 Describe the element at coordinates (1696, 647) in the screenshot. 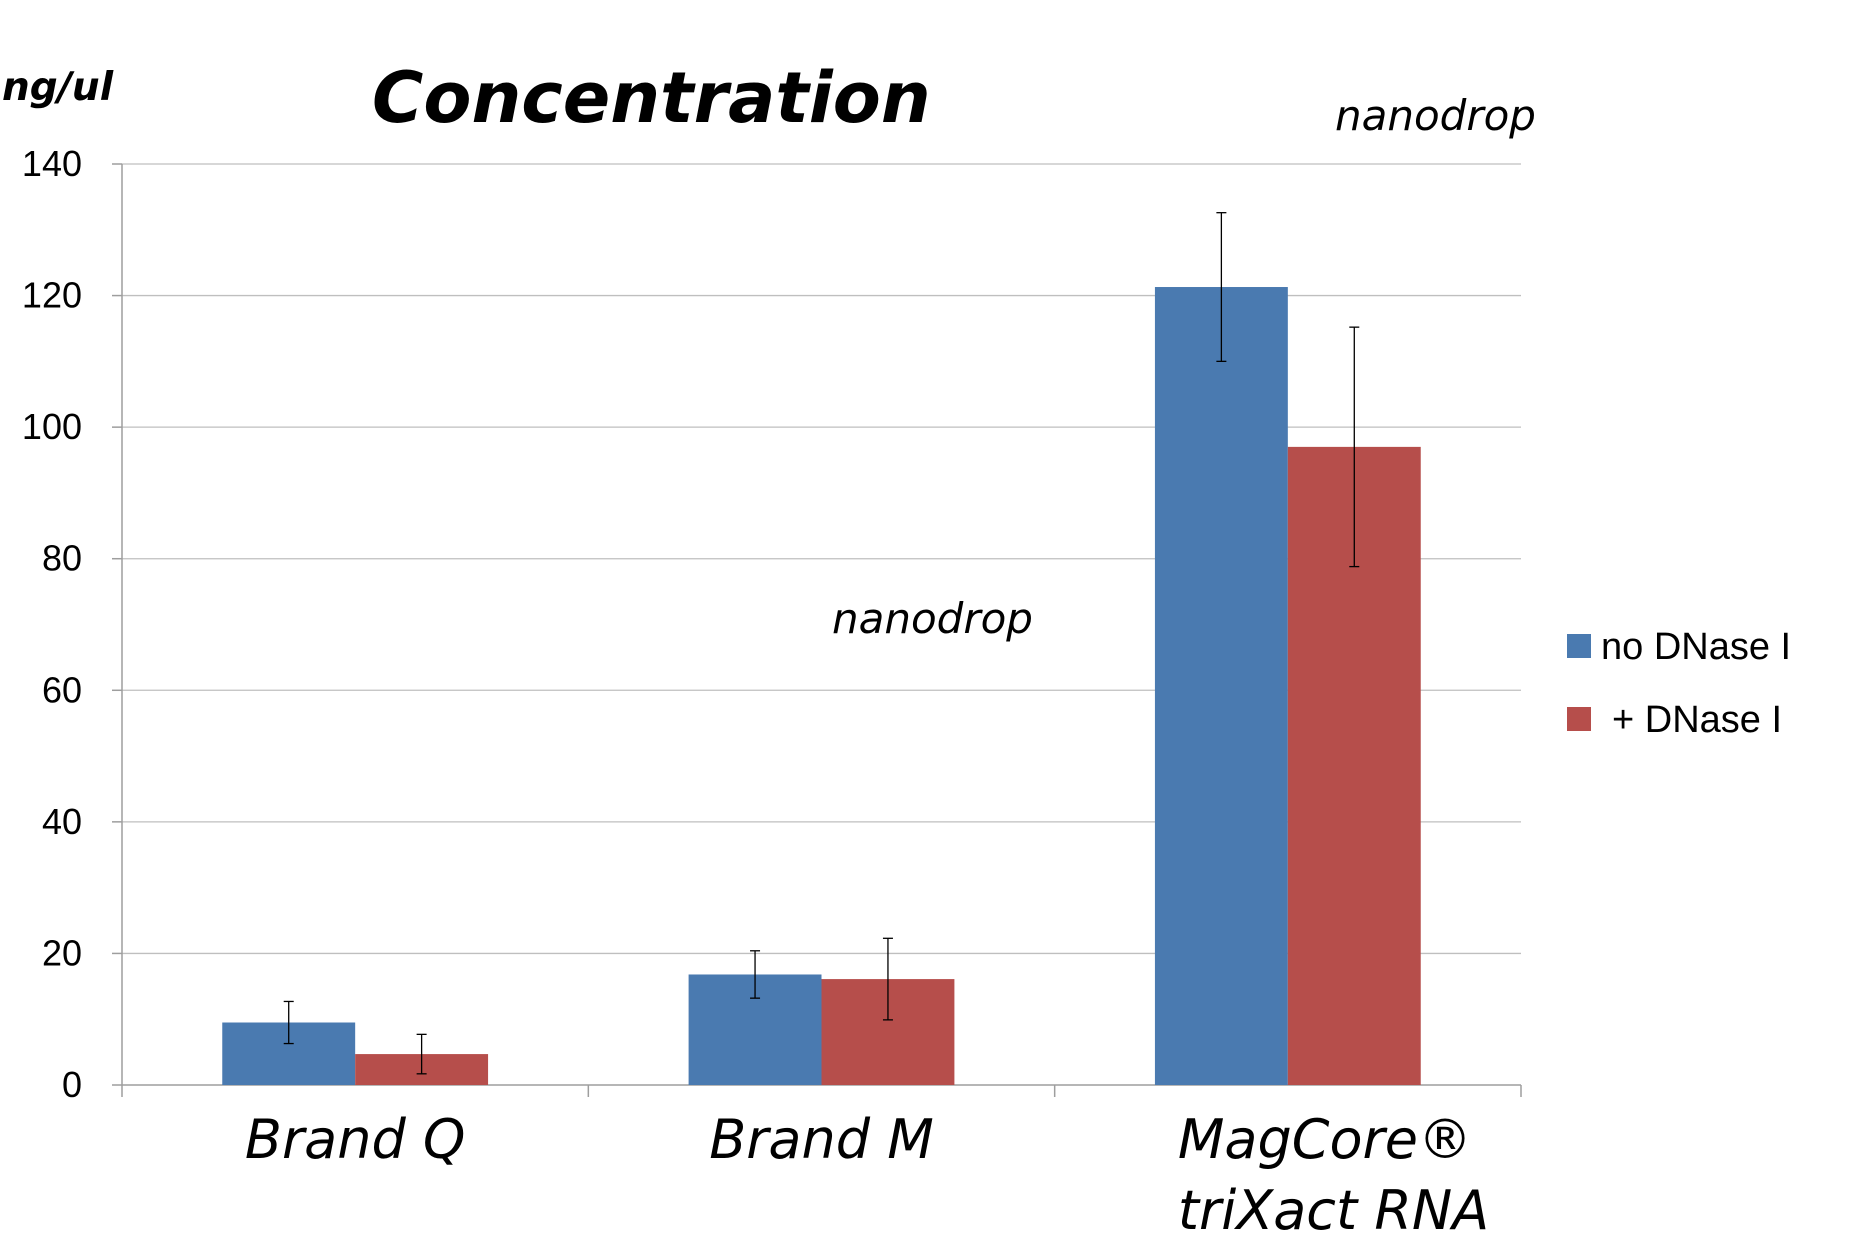

I see `legend-label-no-dnase: no DNase I` at that location.